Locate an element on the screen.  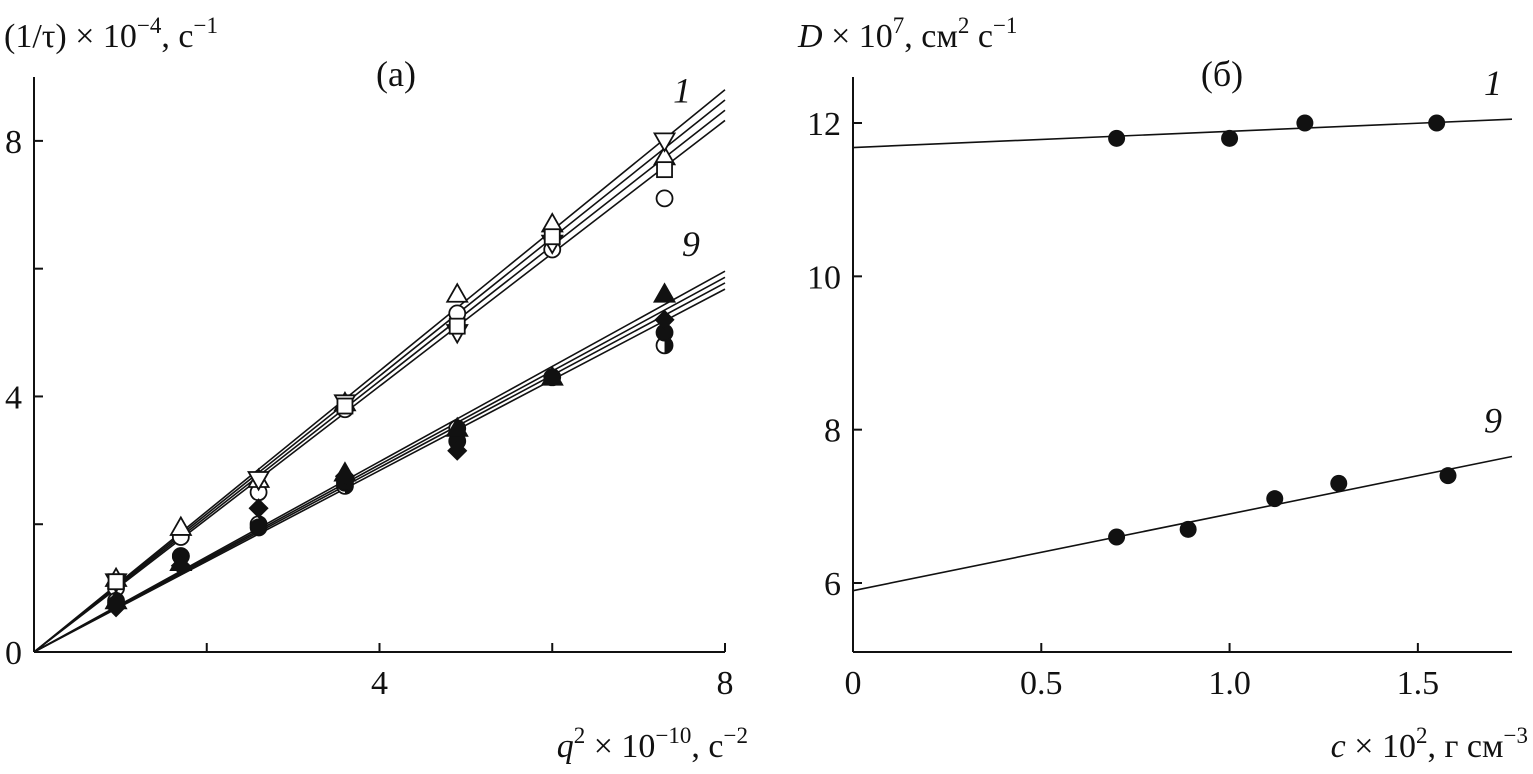
x-tick-label: 0.5 is located at coordinates (1041, 683).